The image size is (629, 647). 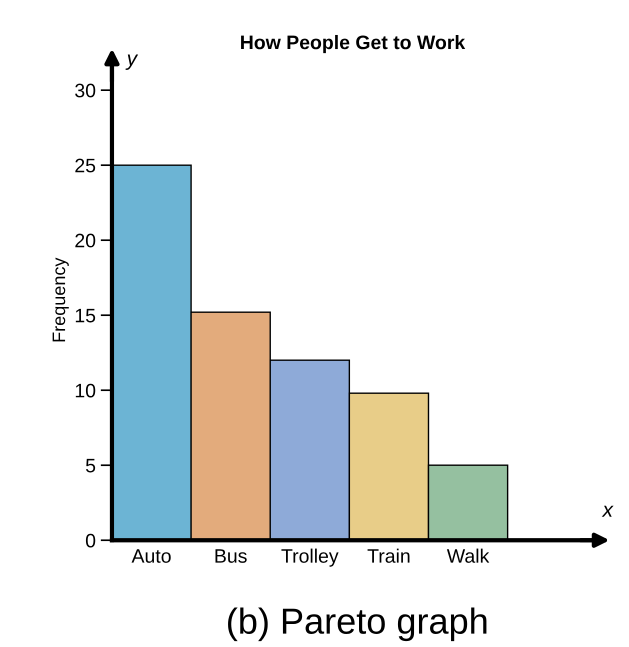 What do you see at coordinates (132, 62) in the screenshot?
I see `annotation: y` at bounding box center [132, 62].